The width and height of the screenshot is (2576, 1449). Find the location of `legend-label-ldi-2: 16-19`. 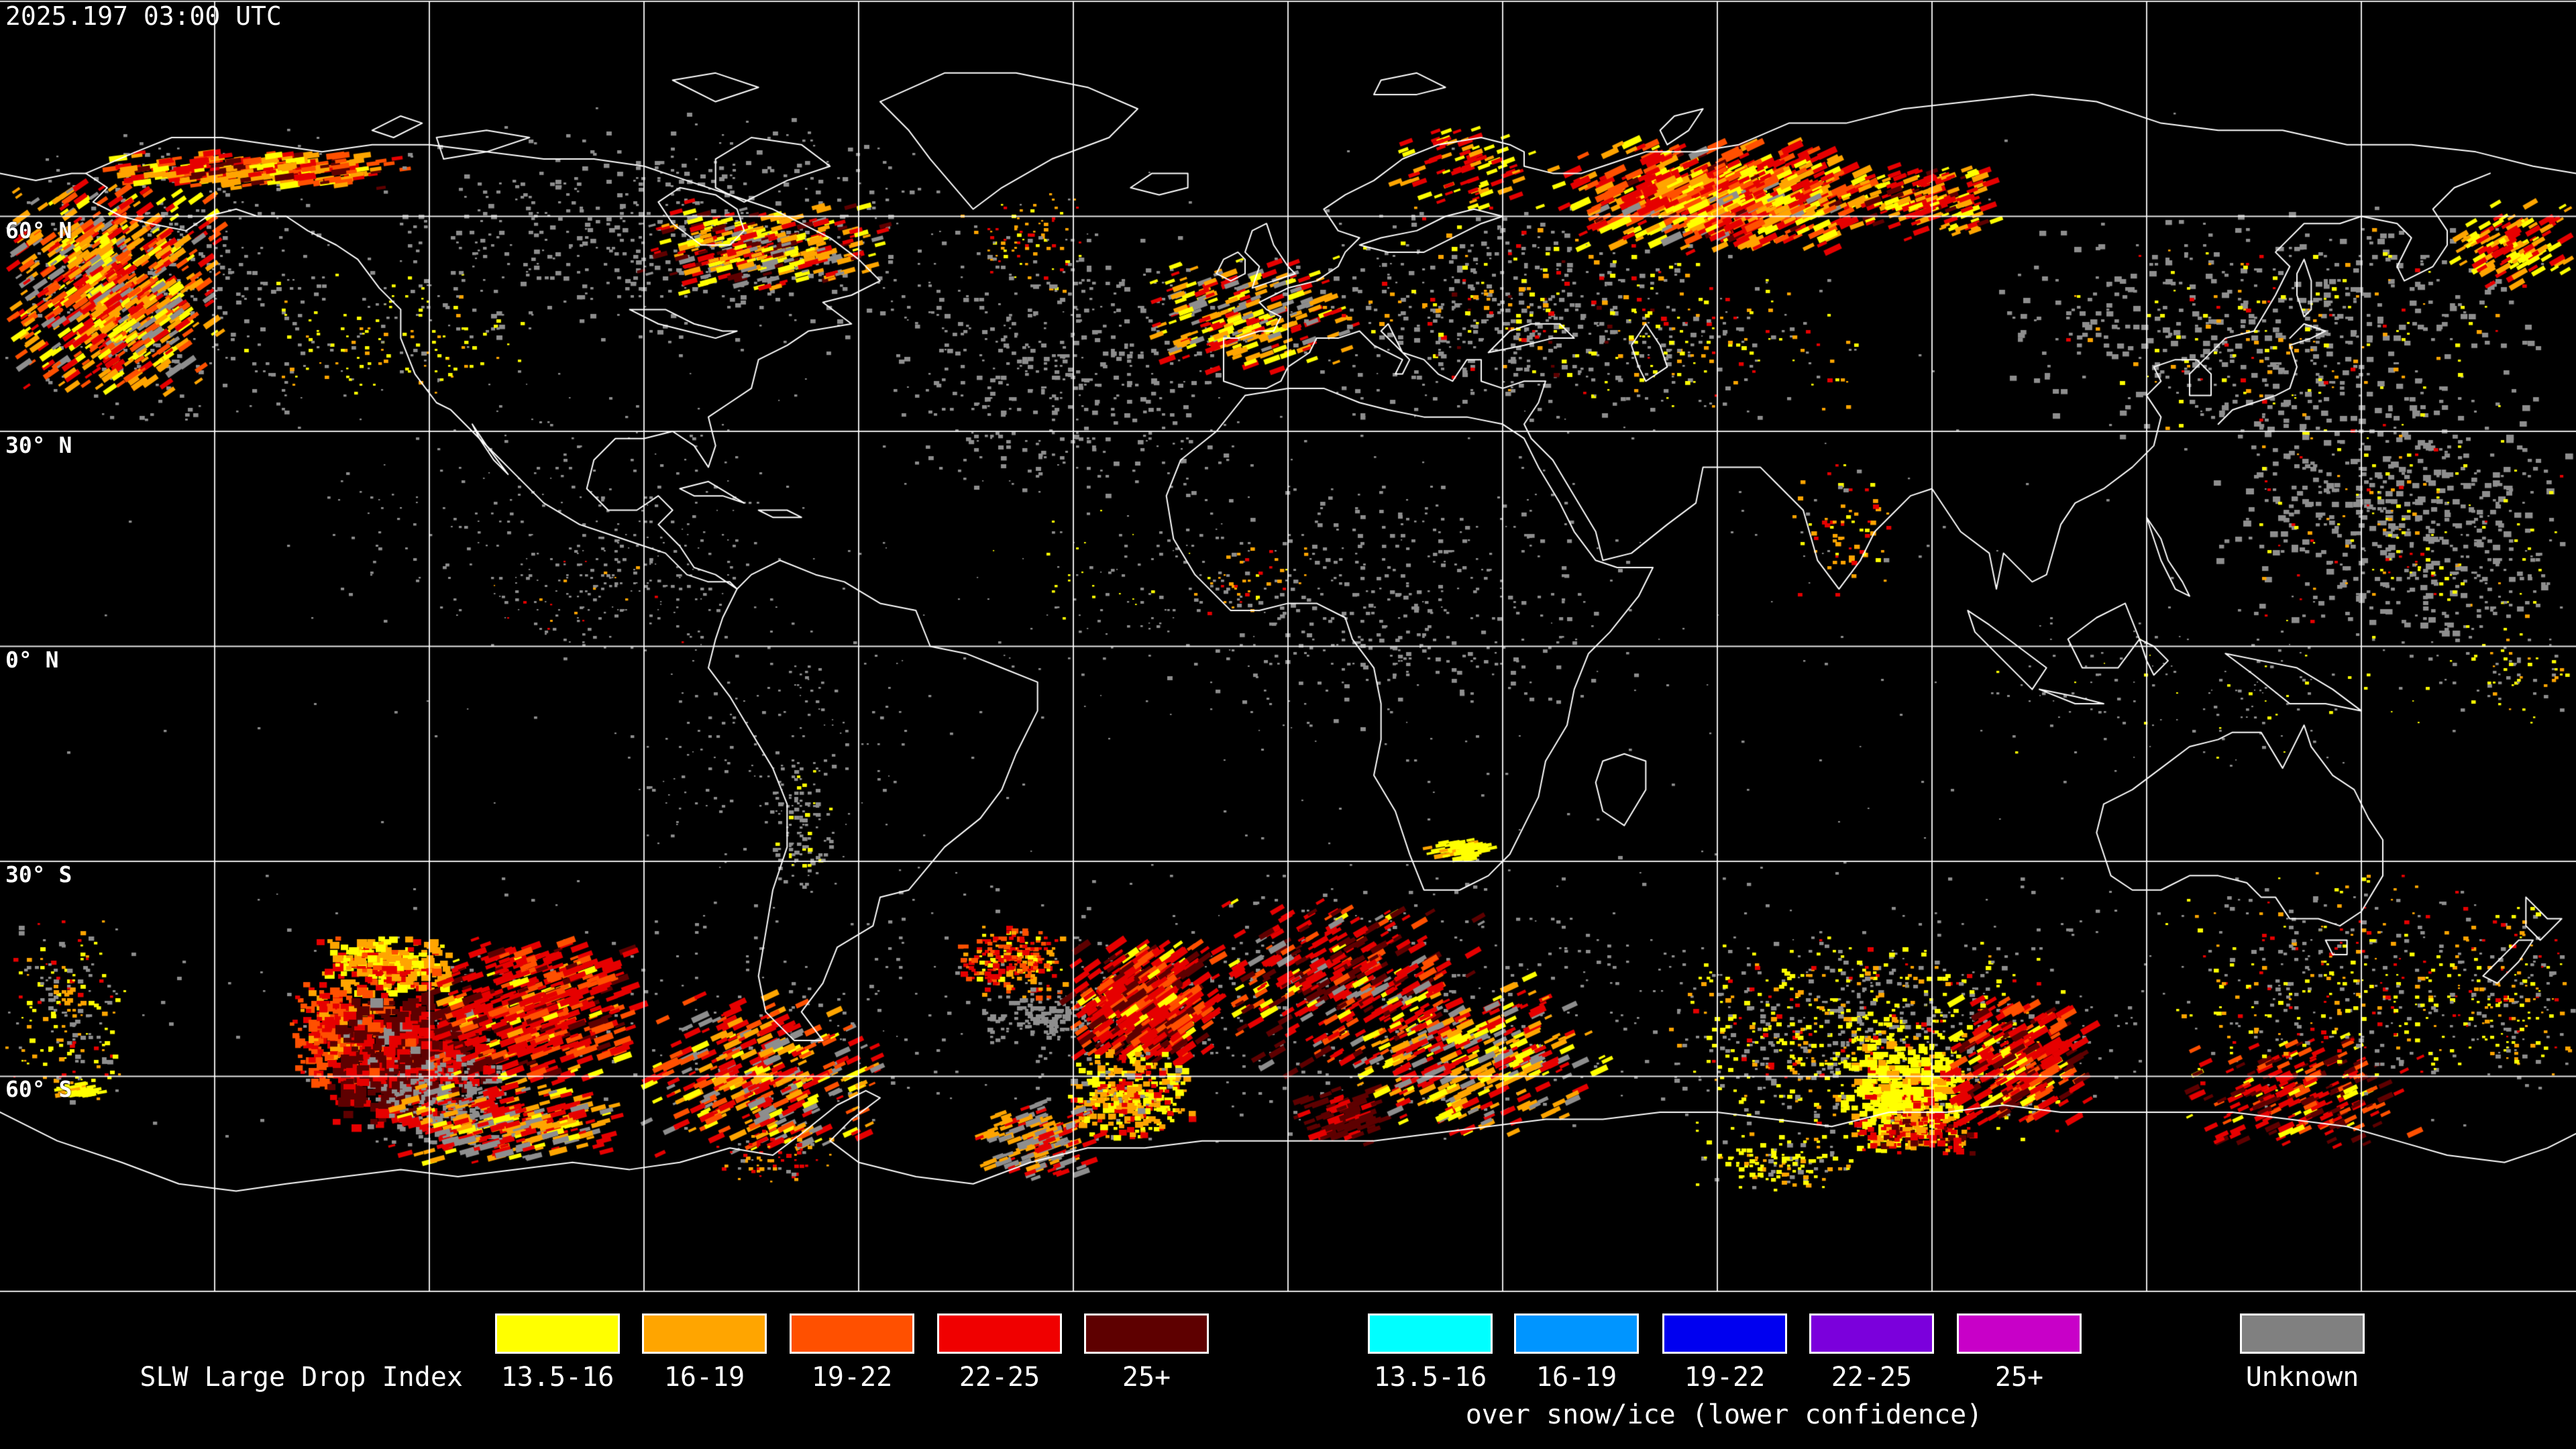

legend-label-ldi-2: 16-19 is located at coordinates (704, 1377).